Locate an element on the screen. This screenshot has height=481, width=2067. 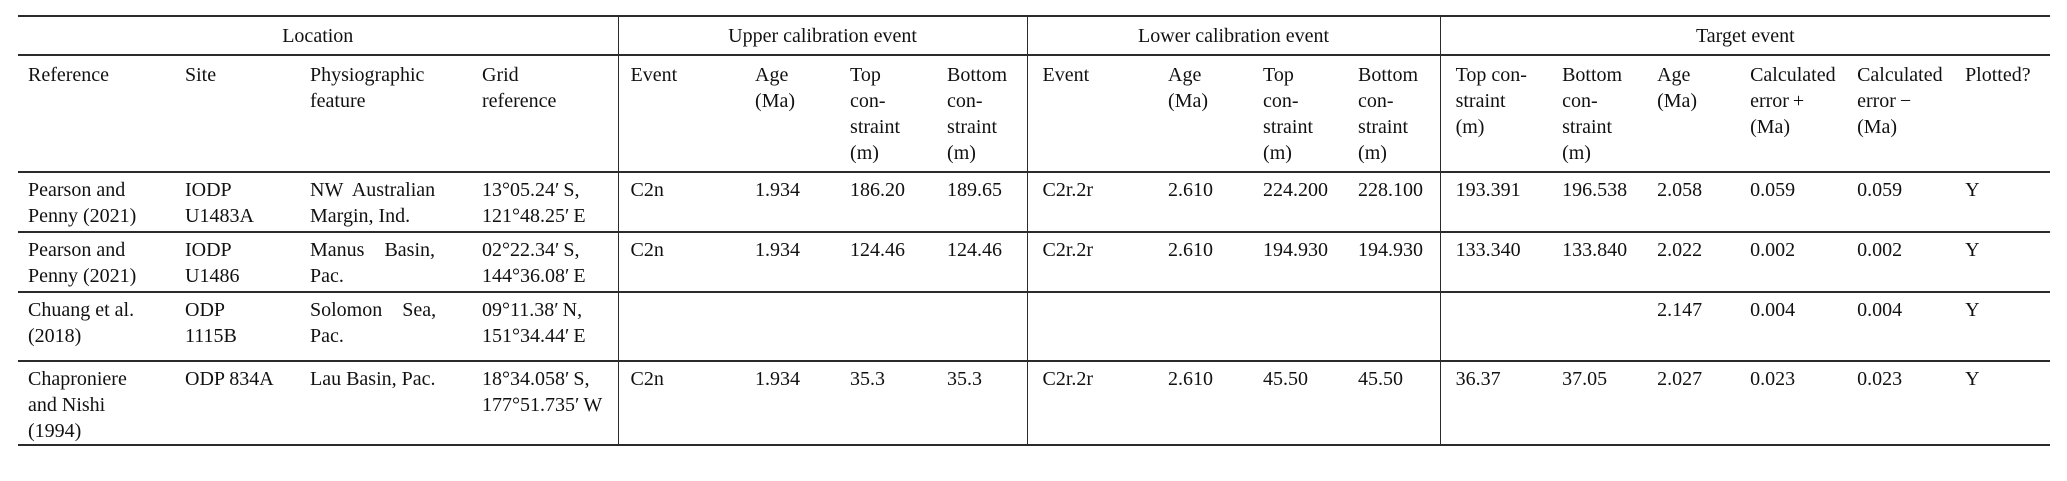
cell-lower-age is located at coordinates (1215, 326).